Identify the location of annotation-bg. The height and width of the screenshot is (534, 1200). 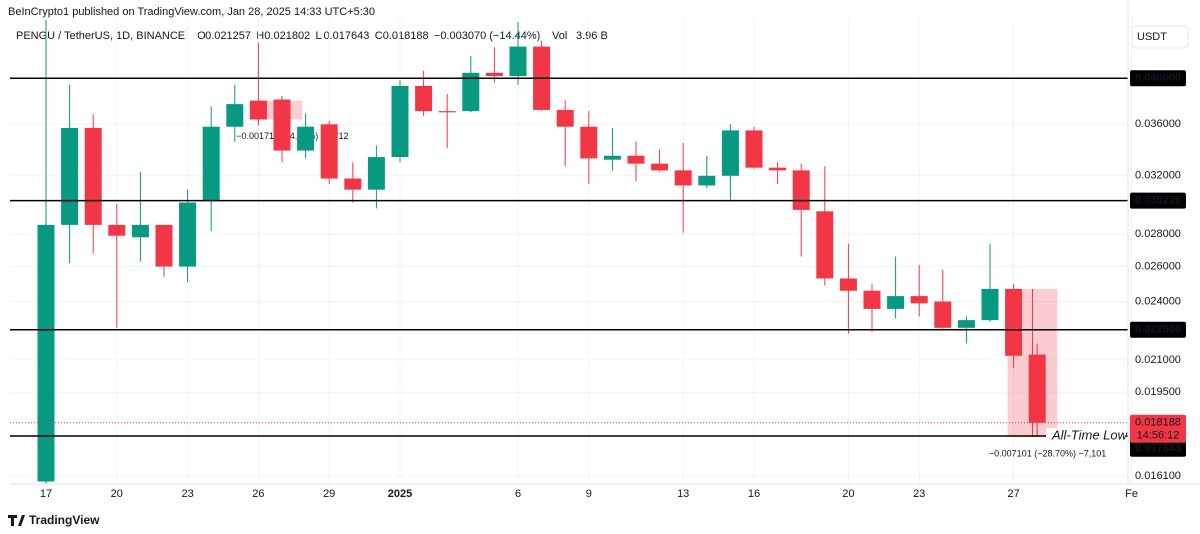
(1086, 436).